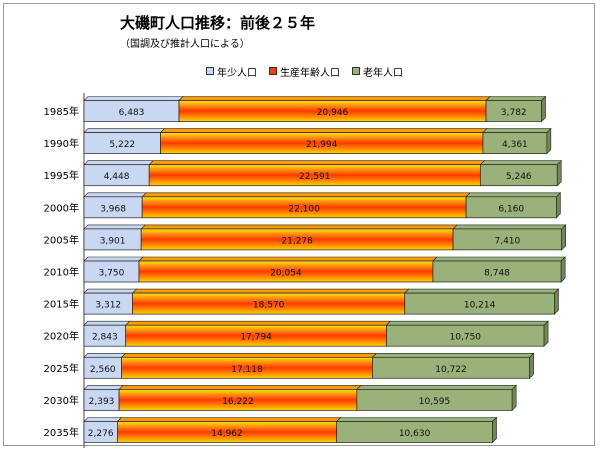  Describe the element at coordinates (113, 209) in the screenshot. I see `data-label-young: 3,968` at that location.